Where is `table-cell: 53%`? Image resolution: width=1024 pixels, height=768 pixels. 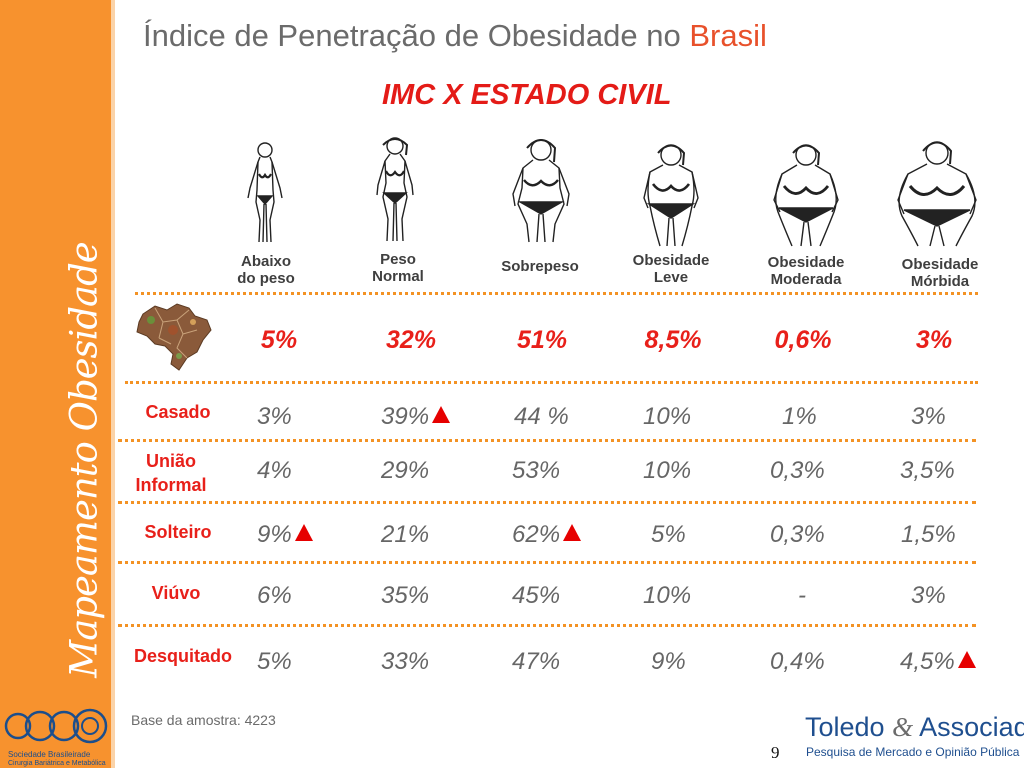 table-cell: 53% is located at coordinates (536, 470).